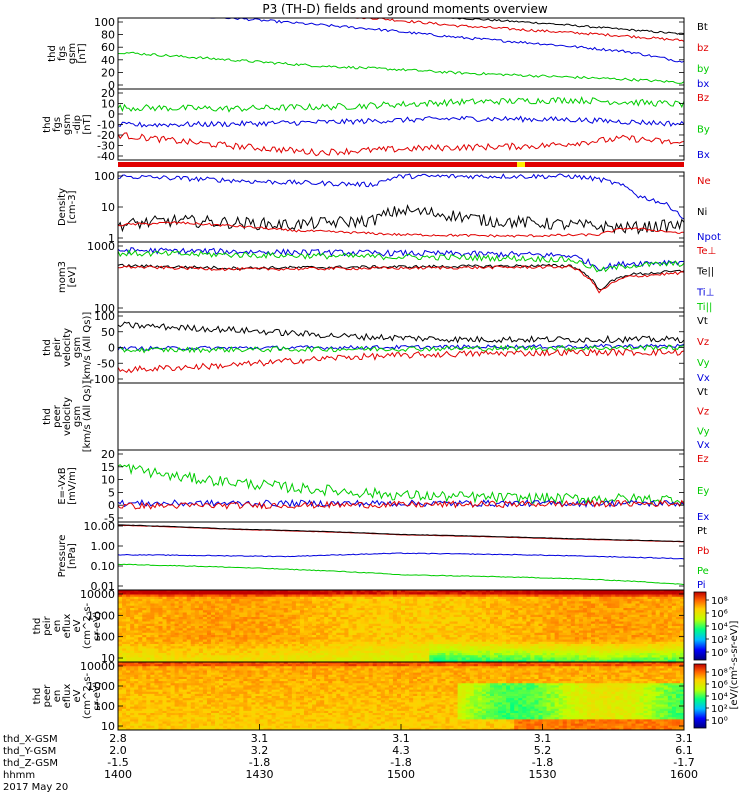 This screenshot has width=750, height=800. Describe the element at coordinates (703, 517) in the screenshot. I see `legend-label: Ex` at that location.